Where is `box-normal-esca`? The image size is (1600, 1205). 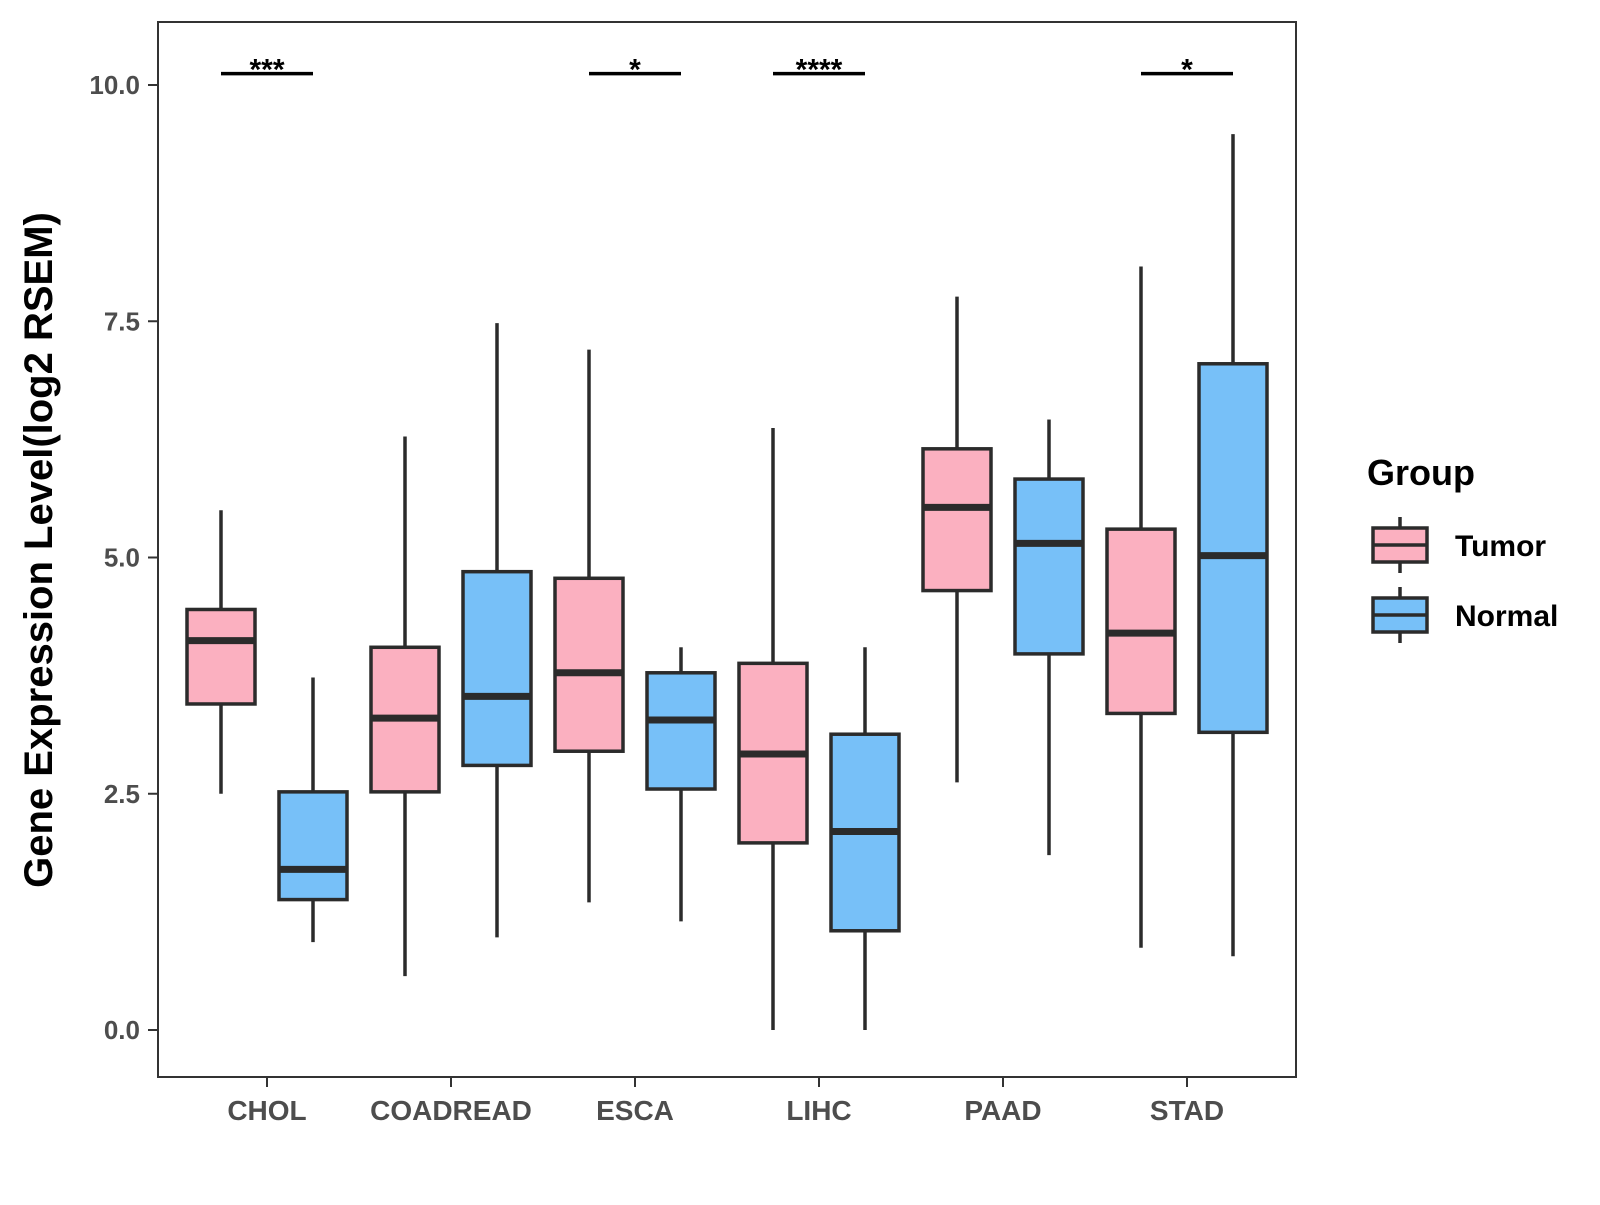 box-normal-esca is located at coordinates (681, 784).